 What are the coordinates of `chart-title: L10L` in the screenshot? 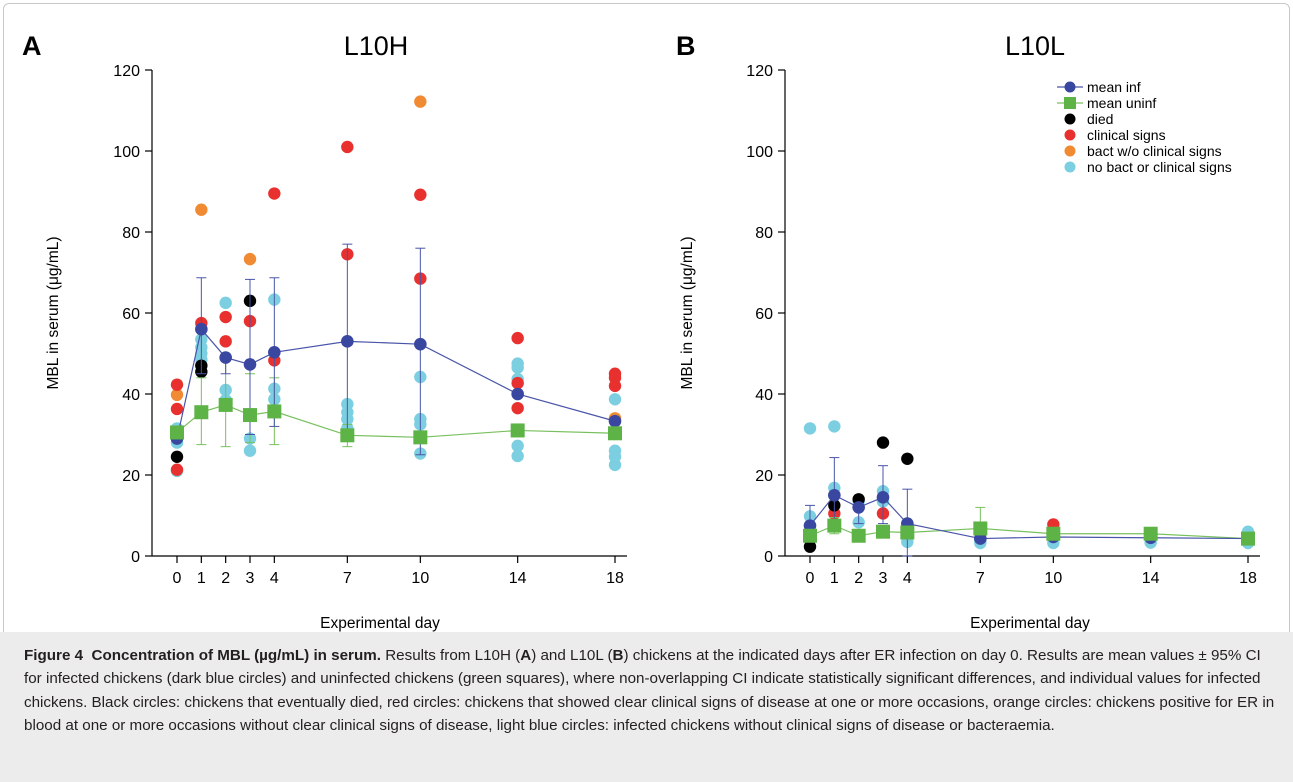 It's located at (1035, 46).